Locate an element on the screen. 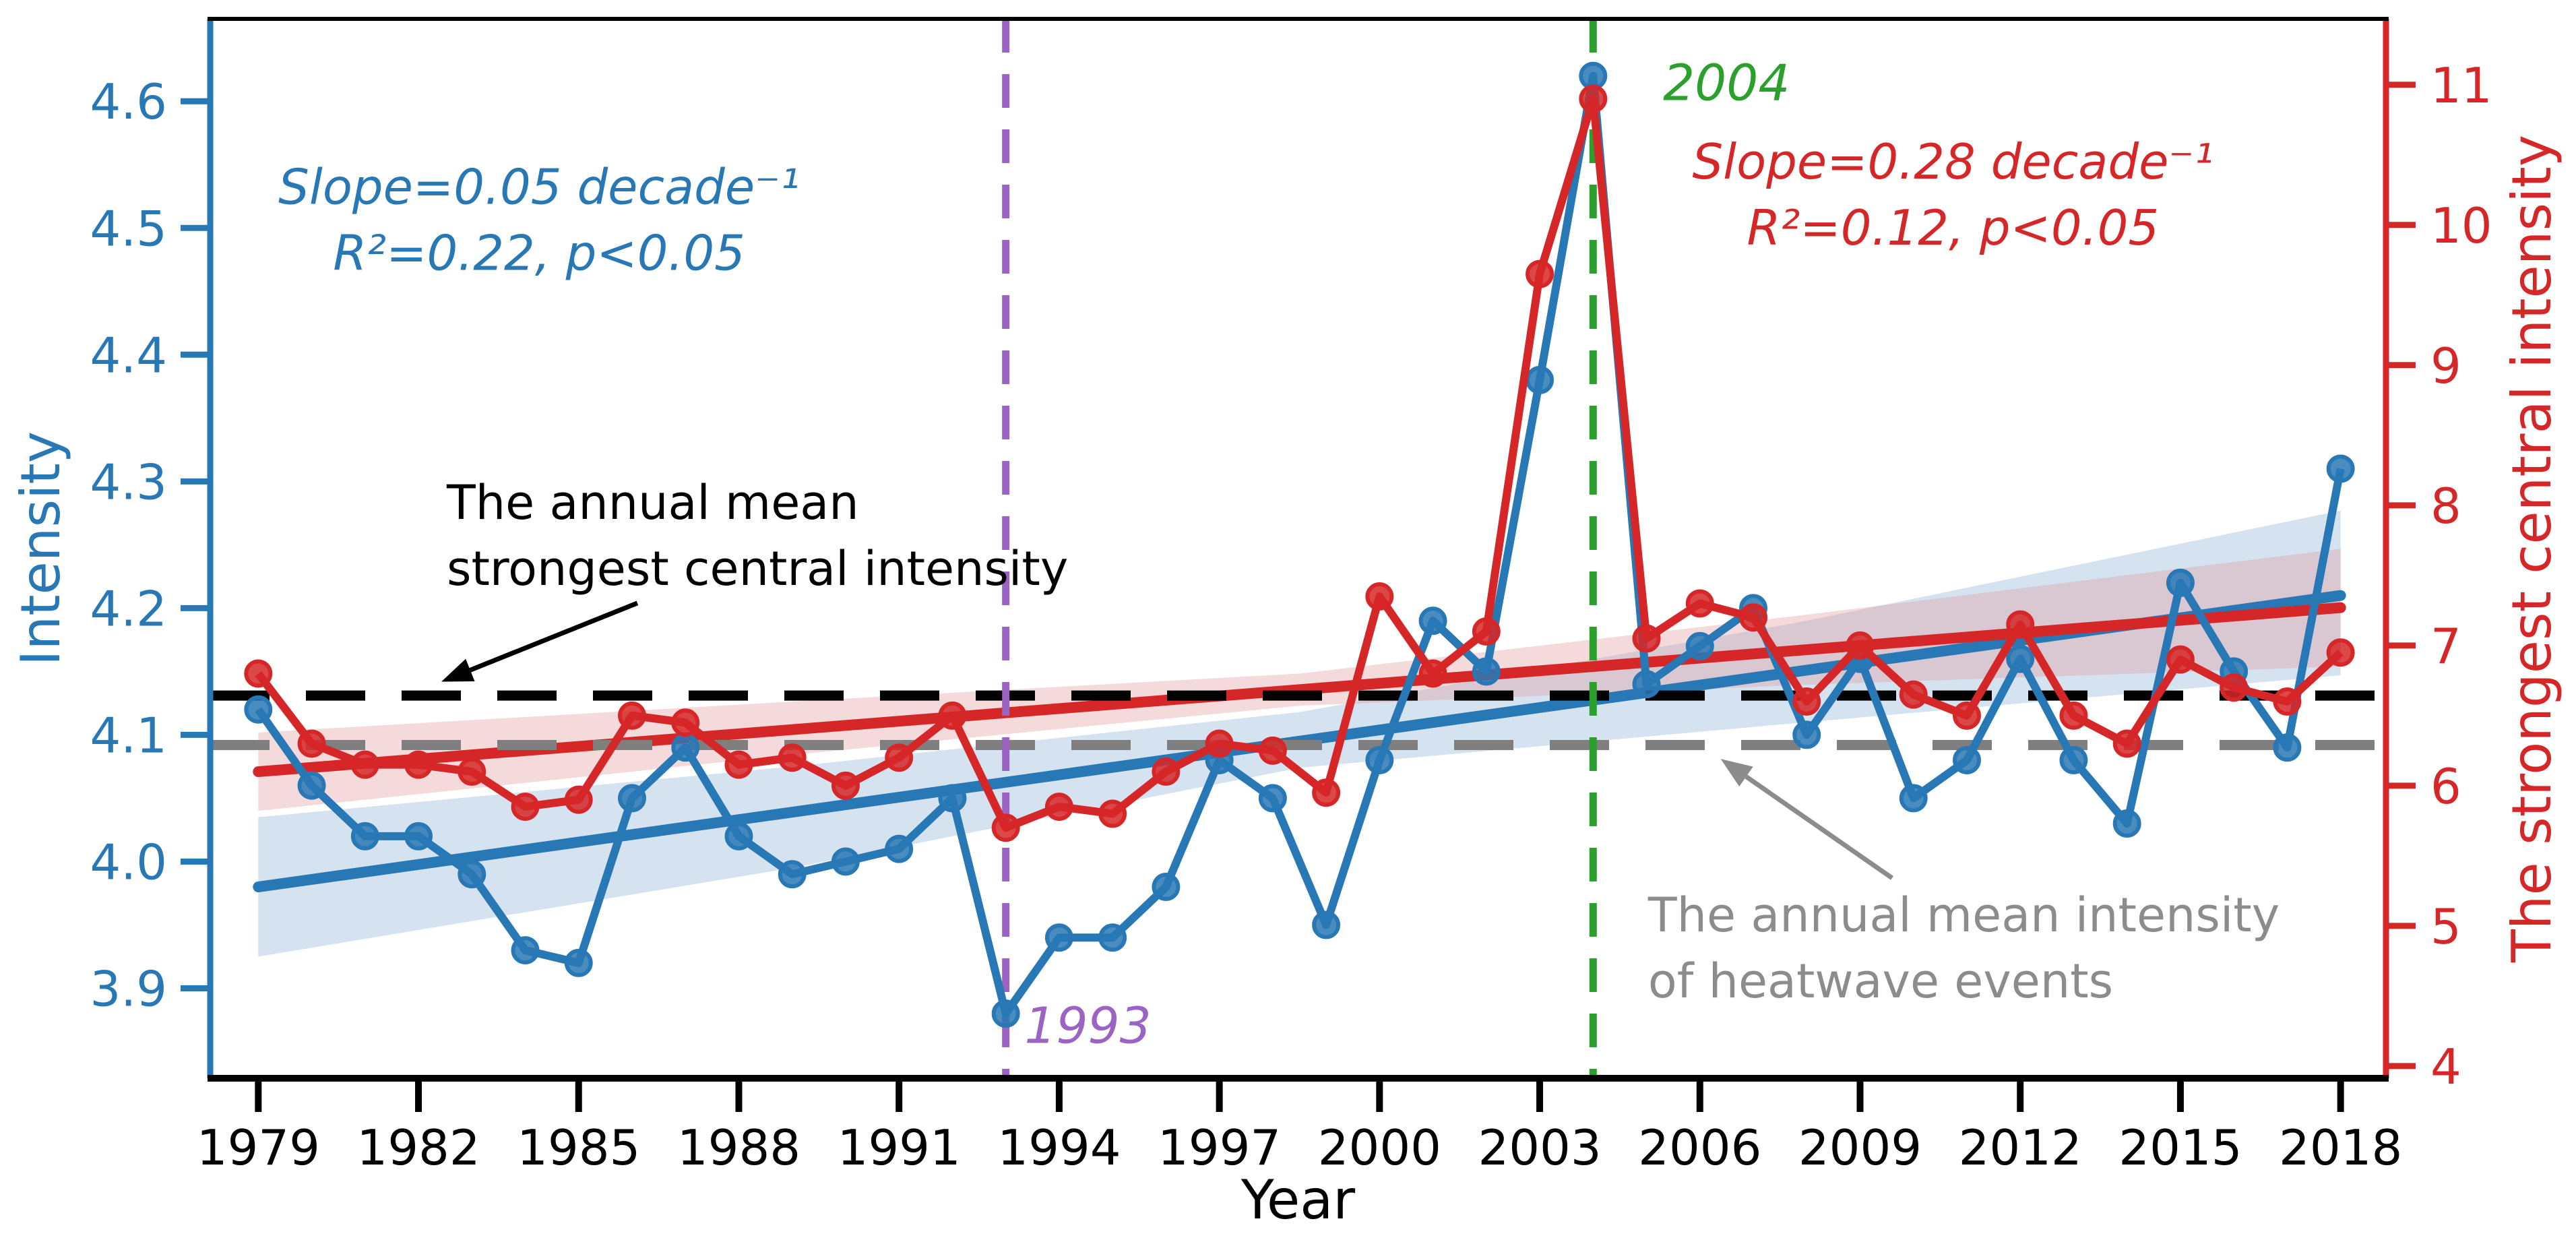 Image resolution: width=2576 pixels, height=1240 pixels. x-tick-label: 2003 is located at coordinates (1539, 1147).